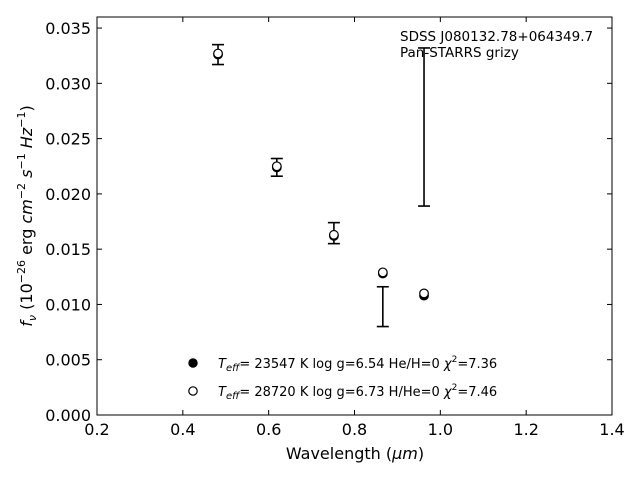 The width and height of the screenshot is (640, 480). I want to click on y-tick-label: 0.035, so click(68, 28).